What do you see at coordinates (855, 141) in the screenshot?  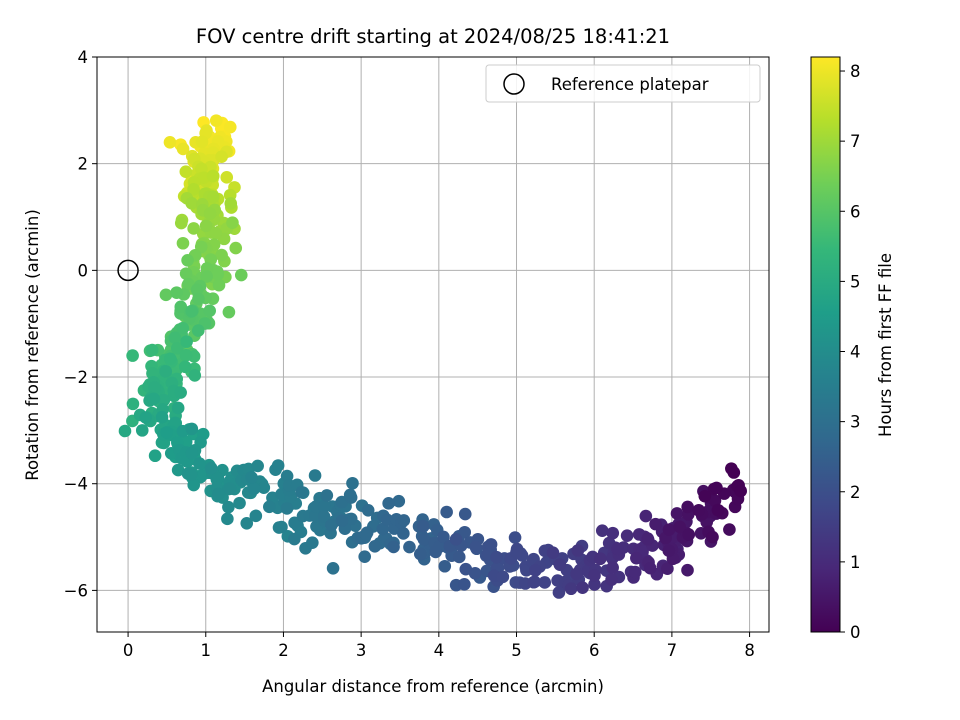 I see `colorbar-tick-label: 7` at bounding box center [855, 141].